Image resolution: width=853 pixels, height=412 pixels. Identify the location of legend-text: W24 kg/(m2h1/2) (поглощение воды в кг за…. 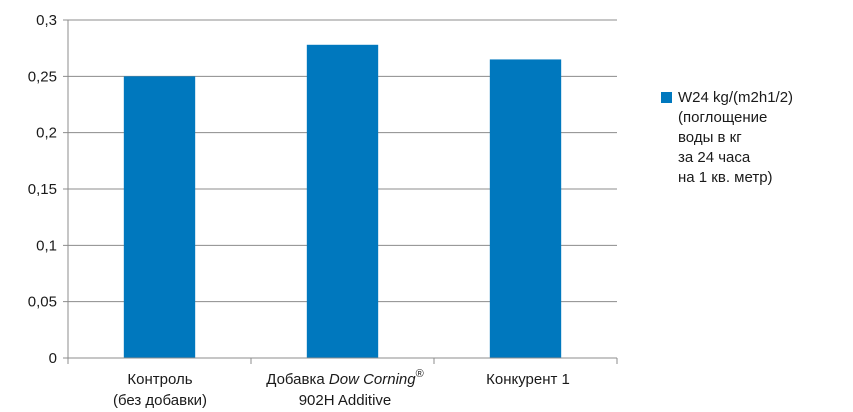
(735, 138).